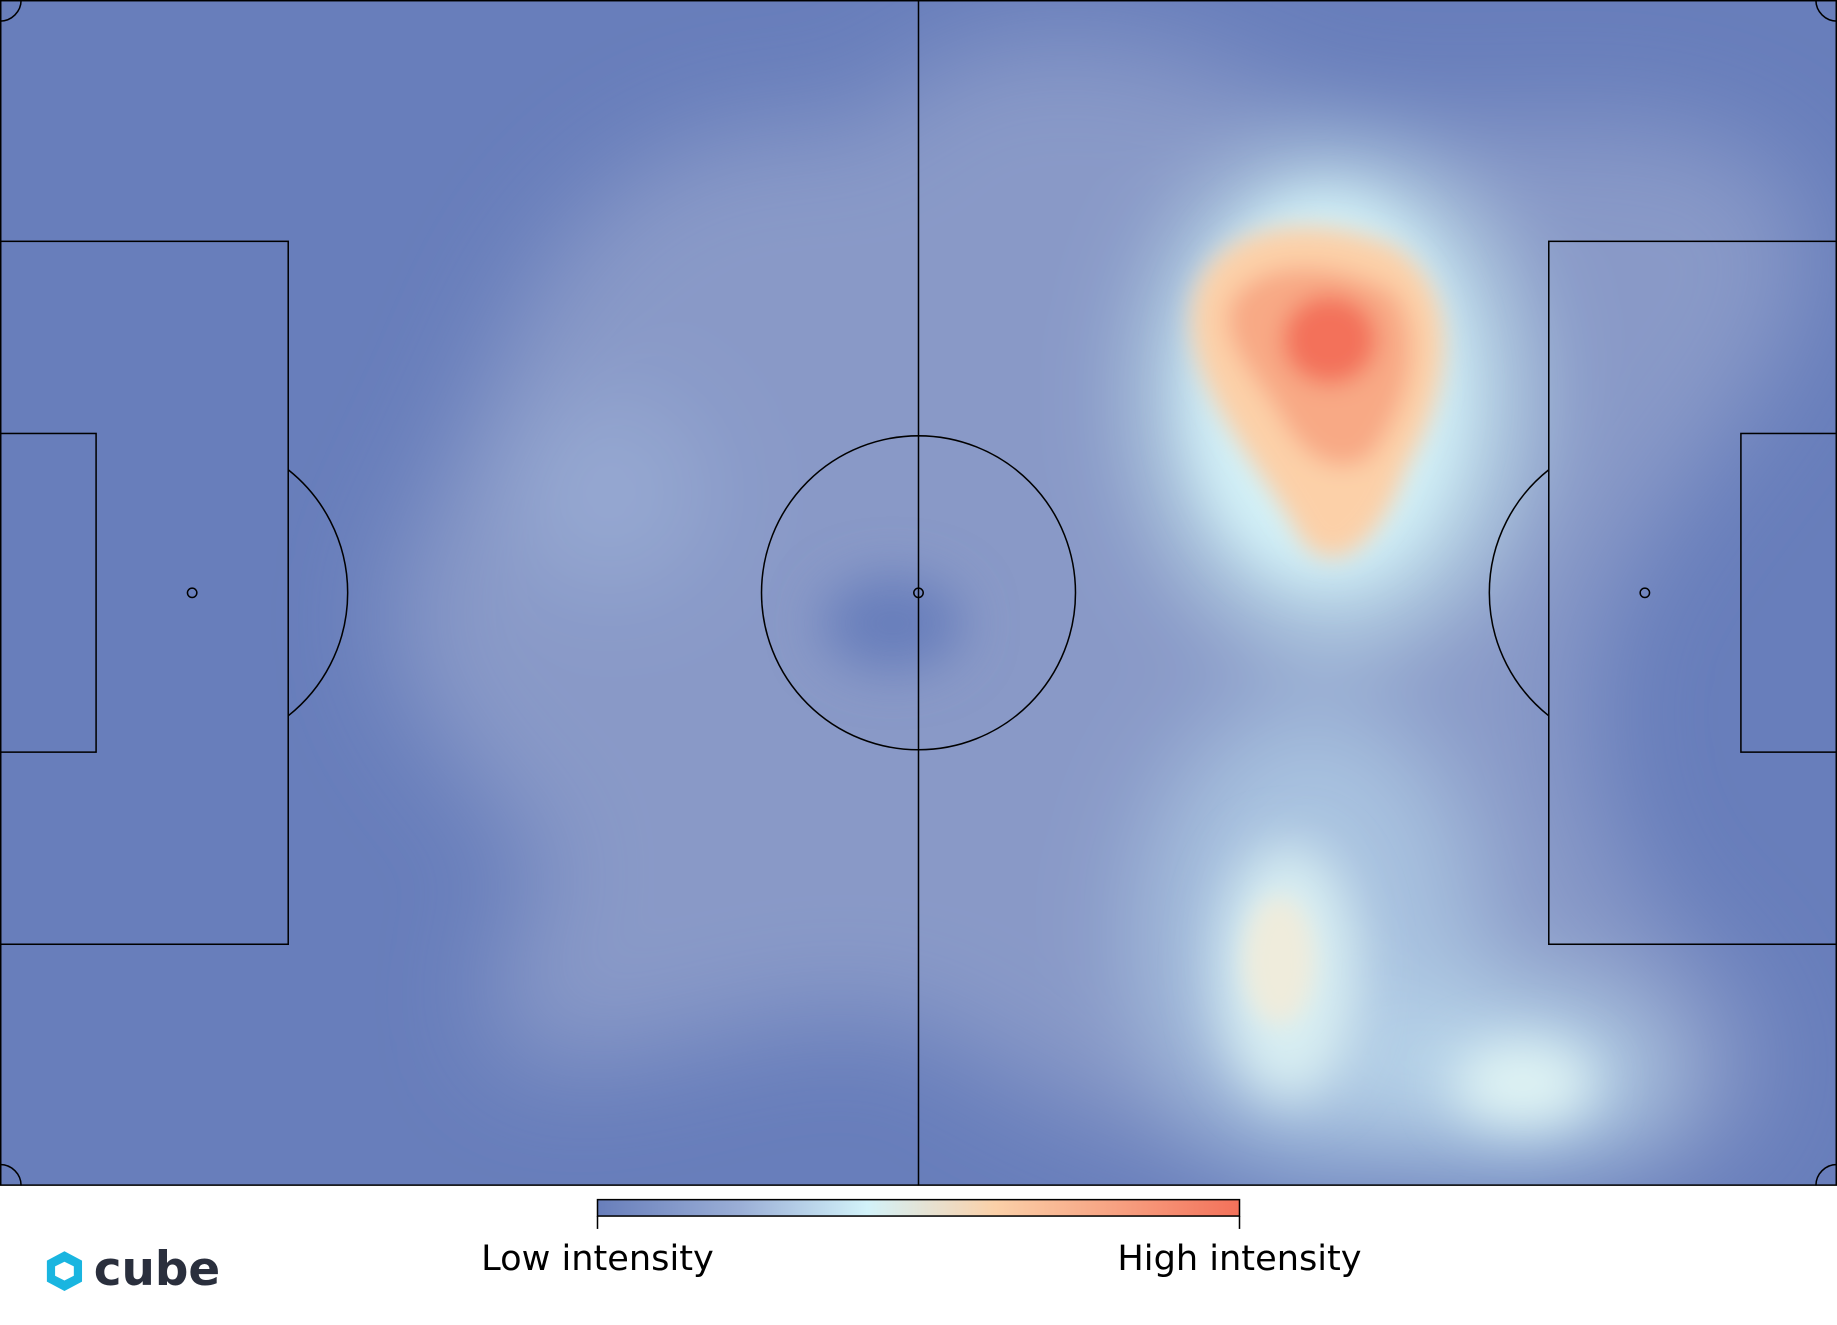  Describe the element at coordinates (48, 592) in the screenshot. I see `left-six-yard-box` at that location.